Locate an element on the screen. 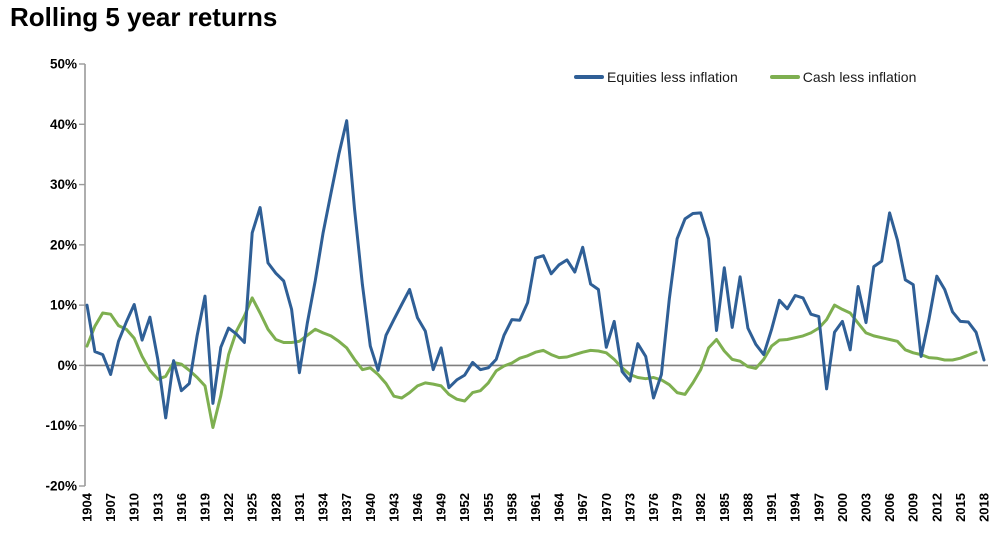  x-tick-label: 1946 is located at coordinates (417, 507).